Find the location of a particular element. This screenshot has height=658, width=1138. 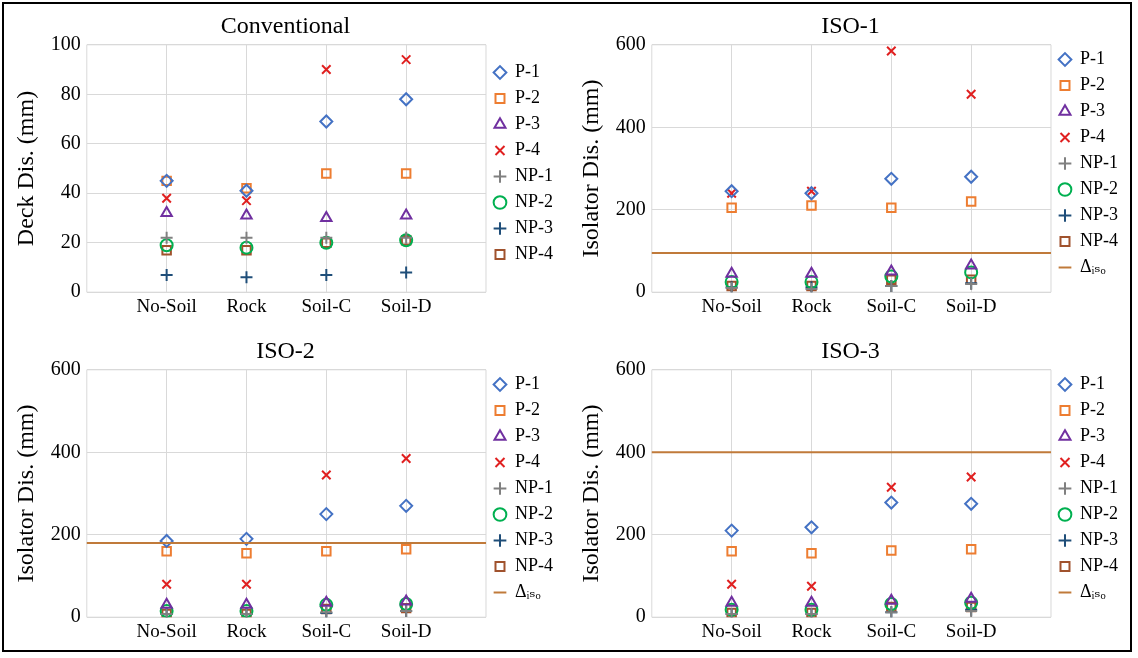

ref-line-label: Δᵢₛₒ is located at coordinates (1093, 266).